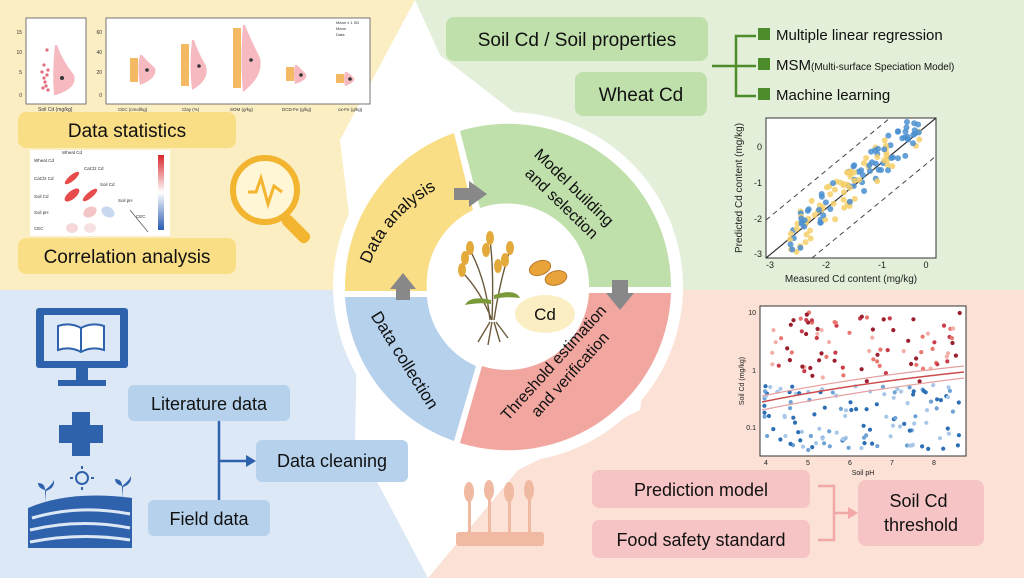 The height and width of the screenshot is (578, 1024). I want to click on svg-text: CEC (cmol/kg), so click(133, 109).